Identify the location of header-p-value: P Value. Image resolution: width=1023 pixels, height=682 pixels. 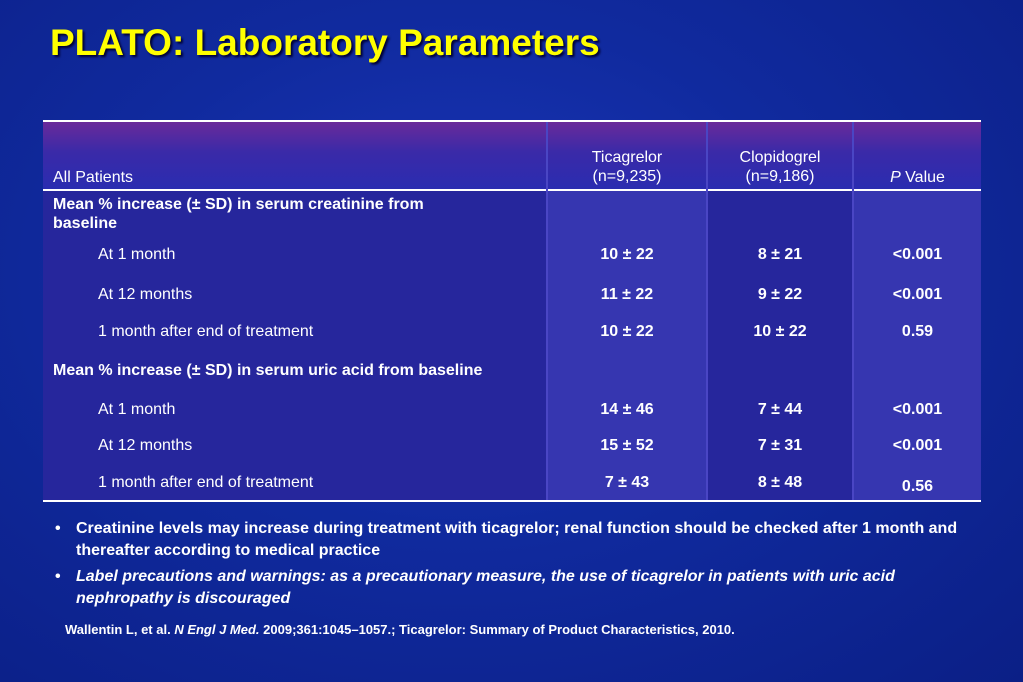
(917, 177).